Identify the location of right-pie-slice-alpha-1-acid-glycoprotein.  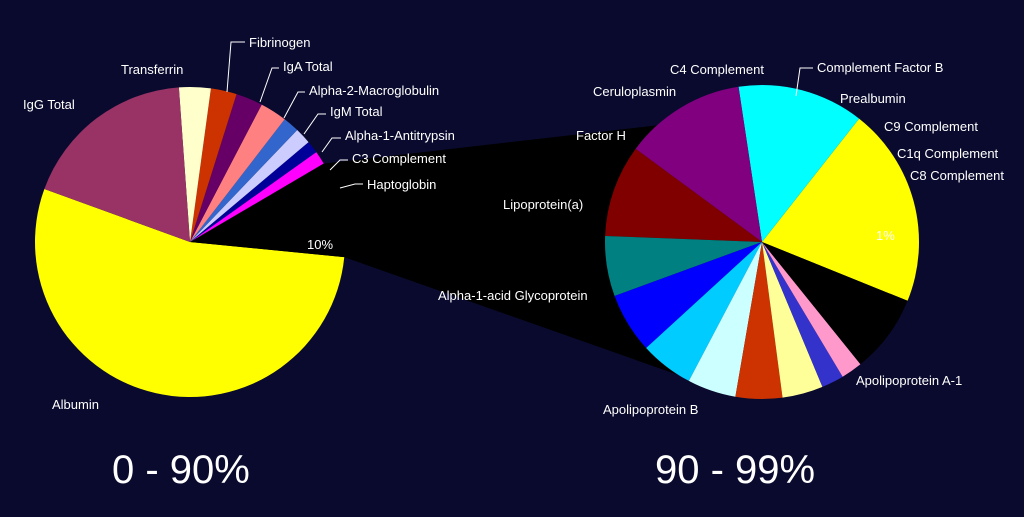
(698, 164).